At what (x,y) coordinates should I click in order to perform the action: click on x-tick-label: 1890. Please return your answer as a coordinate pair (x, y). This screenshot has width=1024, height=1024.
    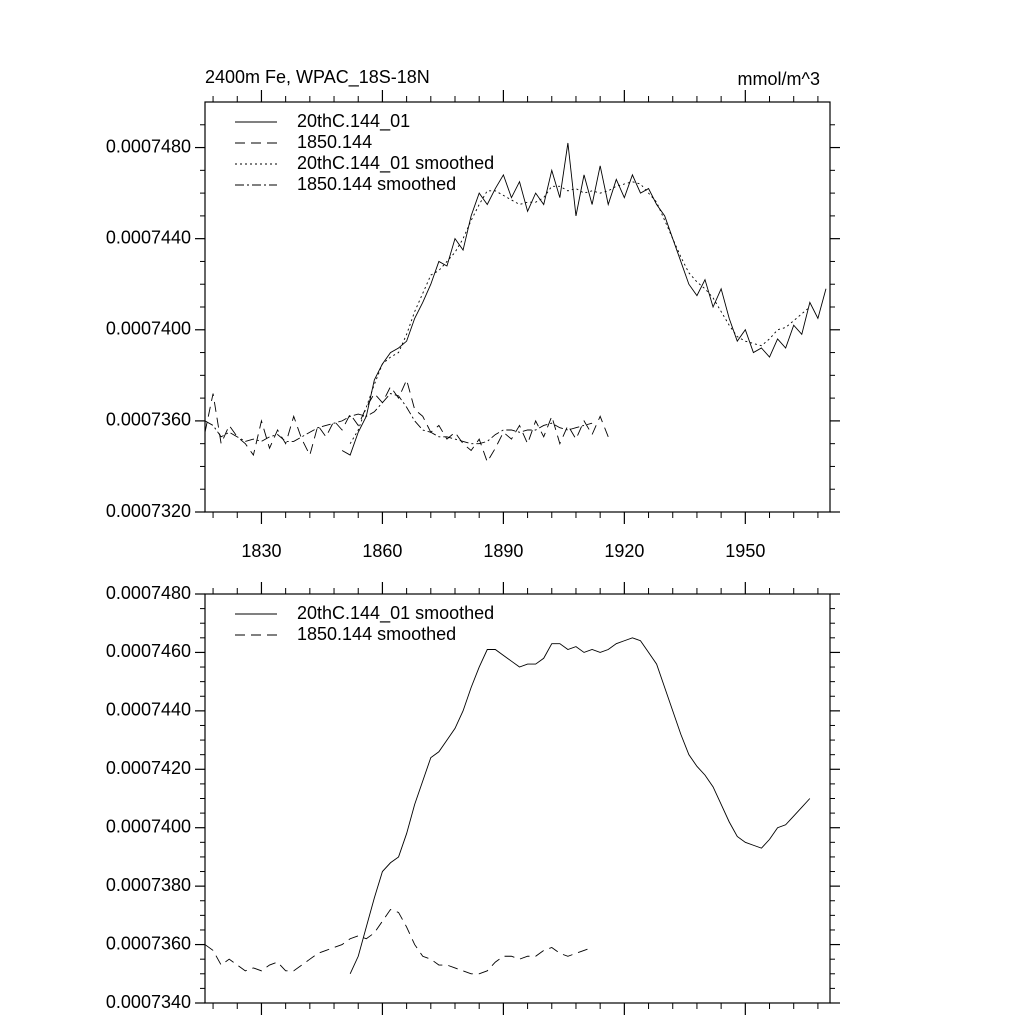
    Looking at the image, I should click on (503, 551).